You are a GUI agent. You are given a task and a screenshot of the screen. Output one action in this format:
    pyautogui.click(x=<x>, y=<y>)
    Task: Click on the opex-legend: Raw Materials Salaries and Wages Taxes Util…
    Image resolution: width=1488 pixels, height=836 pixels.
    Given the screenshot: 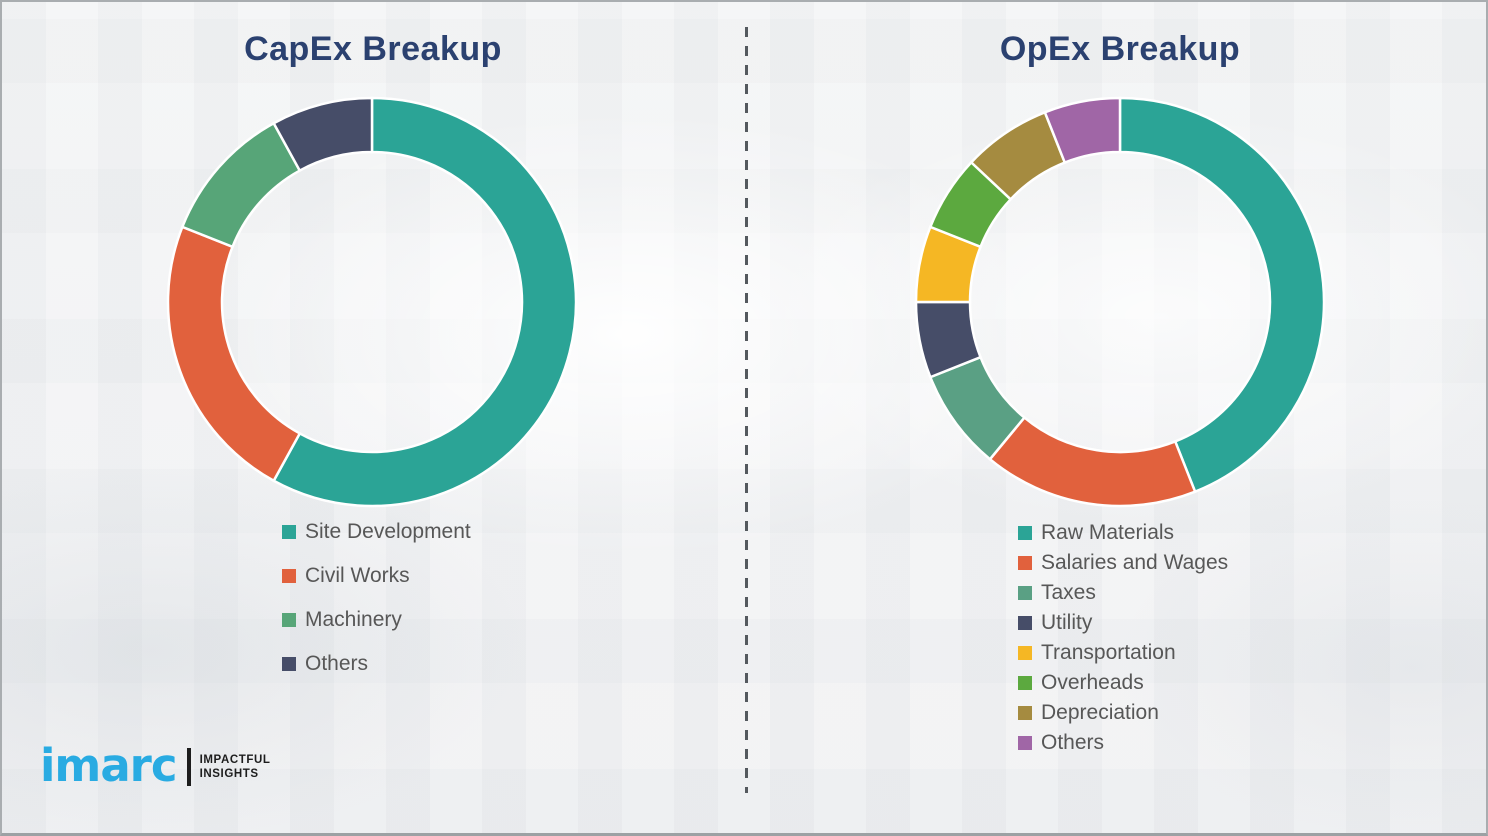 What is the action you would take?
    pyautogui.click(x=1123, y=638)
    